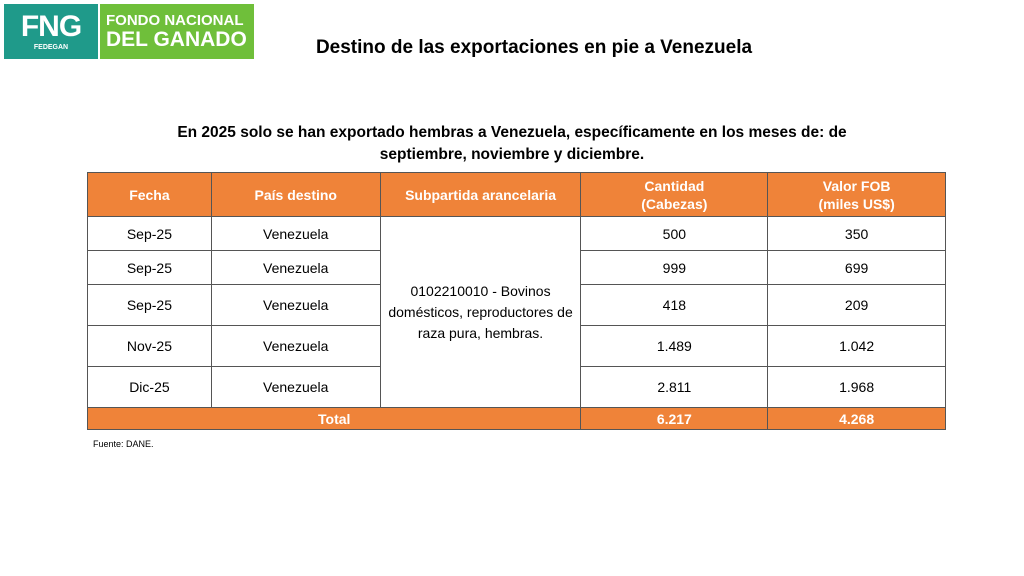 Image resolution: width=1024 pixels, height=576 pixels. Describe the element at coordinates (334, 418) in the screenshot. I see `total-label: Total` at that location.